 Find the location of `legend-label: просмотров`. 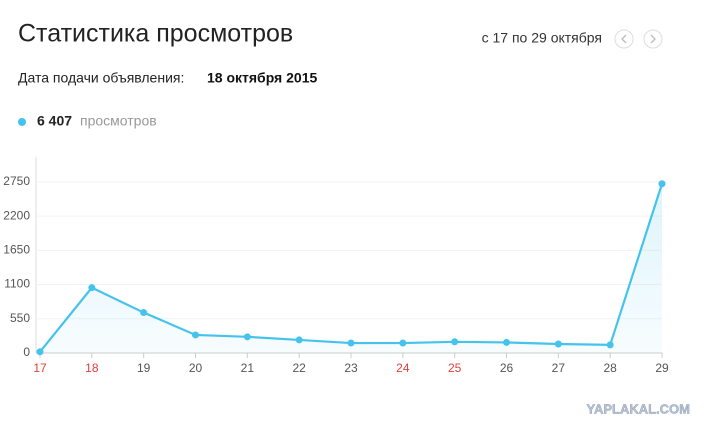

legend-label: просмотров is located at coordinates (118, 121).